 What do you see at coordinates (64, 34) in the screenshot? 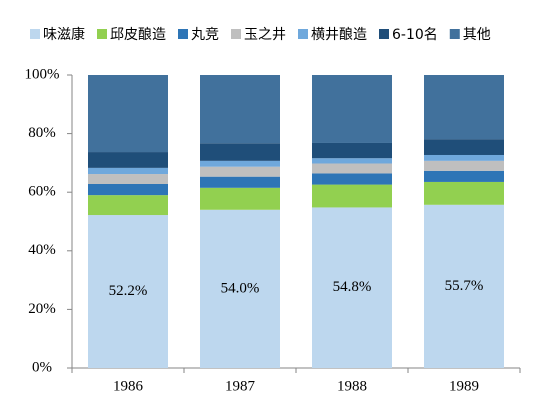
I see `legend-label: 味滋康` at bounding box center [64, 34].